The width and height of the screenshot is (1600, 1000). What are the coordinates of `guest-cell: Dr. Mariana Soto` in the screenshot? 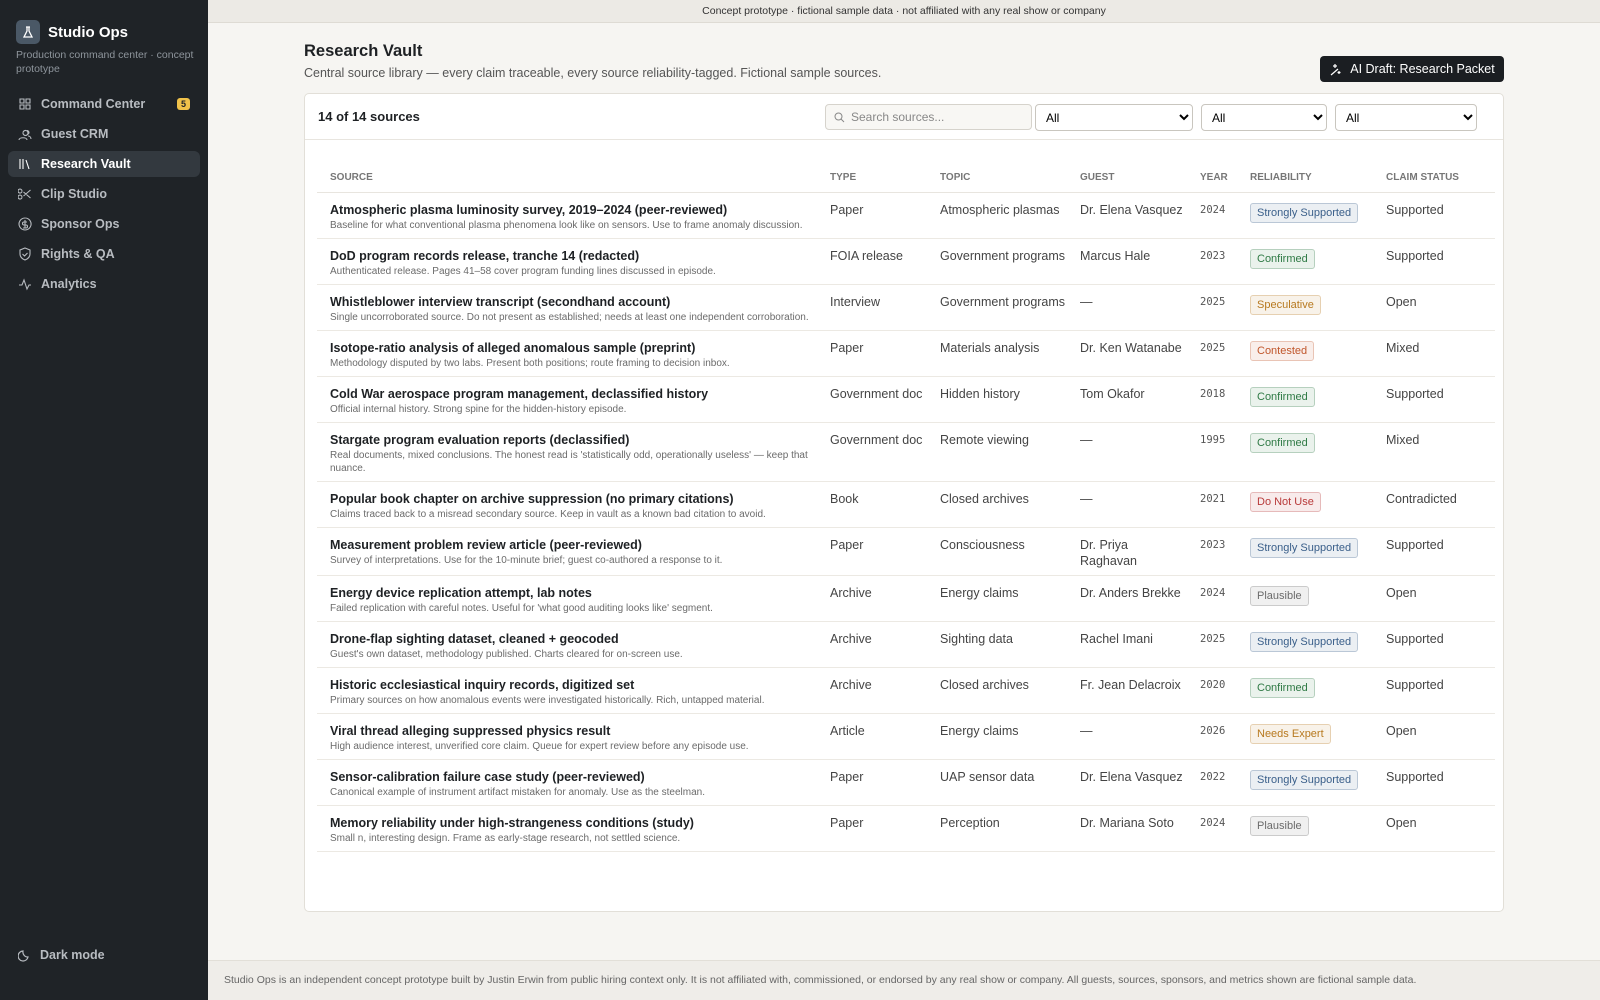 It's located at (1127, 828).